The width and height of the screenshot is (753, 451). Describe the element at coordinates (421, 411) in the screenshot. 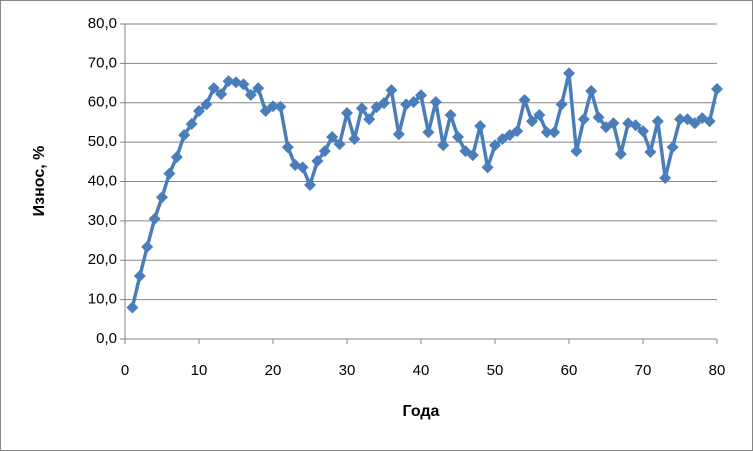

I see `x-axis-title: Года` at that location.